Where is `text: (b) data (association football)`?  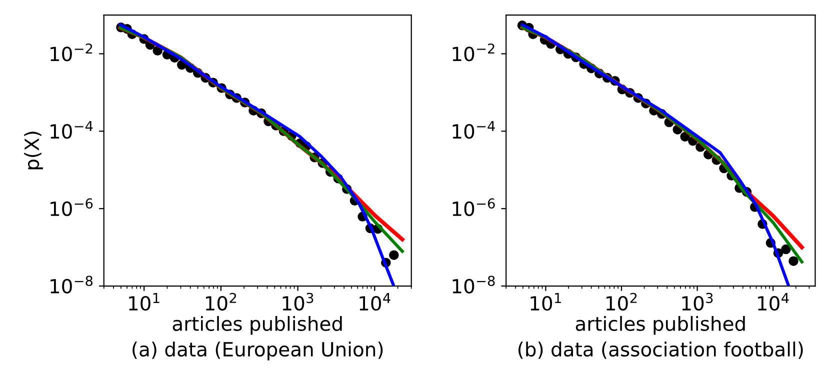
text: (b) data (association football) is located at coordinates (660, 350).